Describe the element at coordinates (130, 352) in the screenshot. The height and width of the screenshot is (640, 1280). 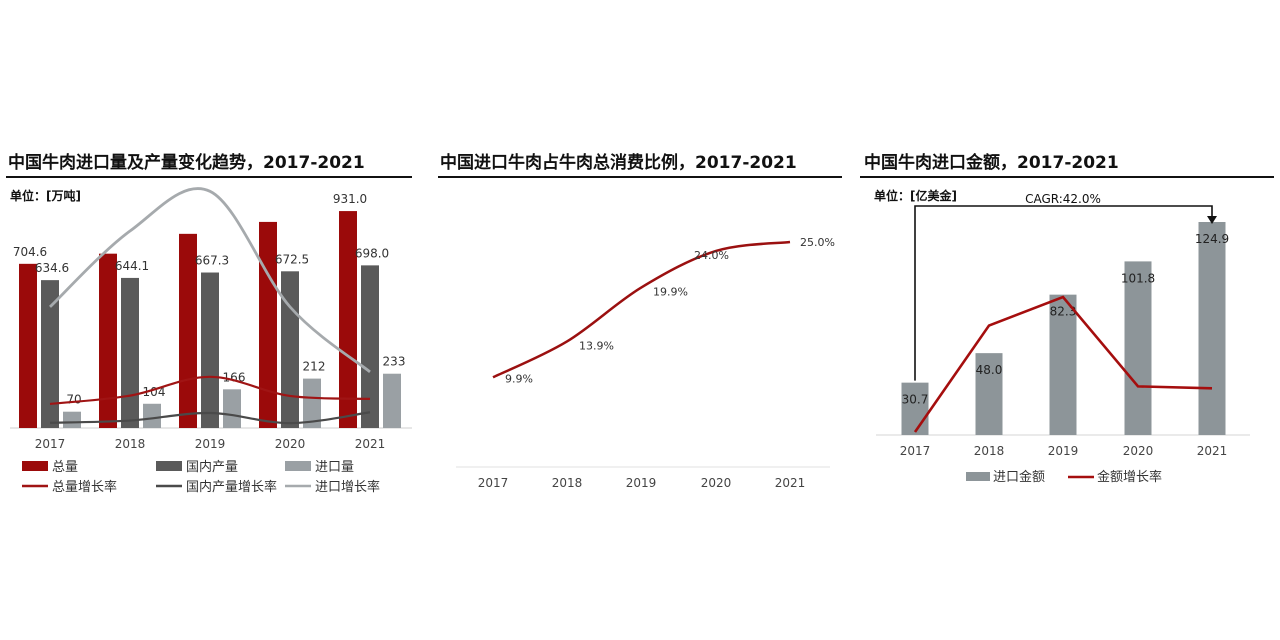
I see `bar-国内产量-2018` at that location.